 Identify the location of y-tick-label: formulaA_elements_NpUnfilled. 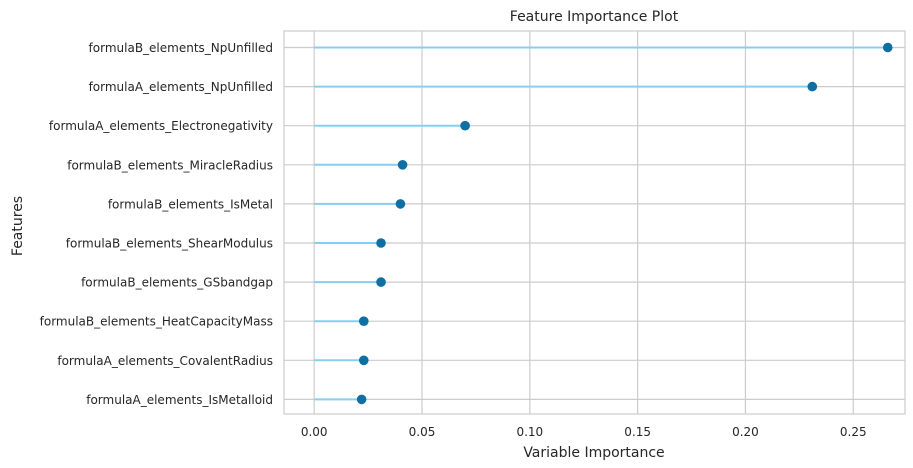
(181, 87).